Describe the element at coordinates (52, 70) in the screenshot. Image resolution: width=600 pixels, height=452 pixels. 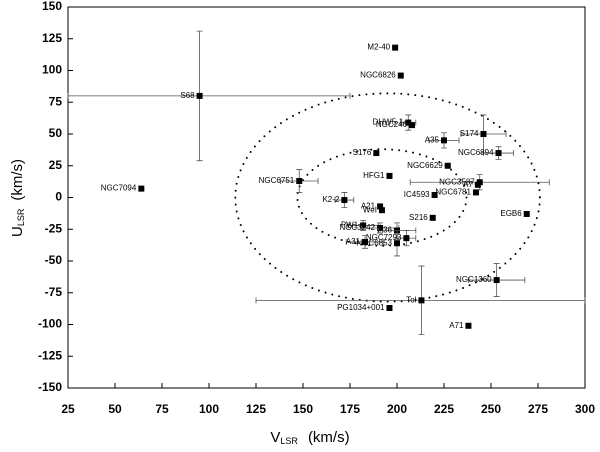
I see `y-tick-label: 100` at that location.